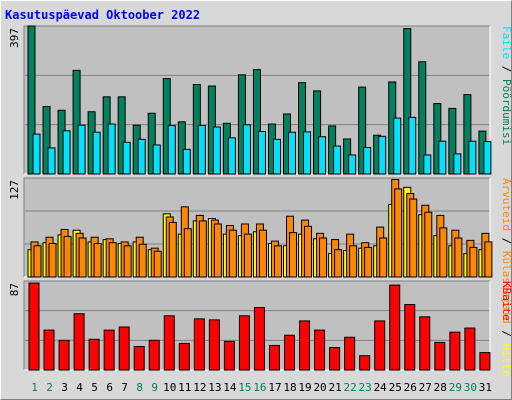 Image resolution: width=512 pixels, height=400 pixels. What do you see at coordinates (437, 139) in the screenshot?
I see `bar-pöördumisi-day-28` at bounding box center [437, 139].